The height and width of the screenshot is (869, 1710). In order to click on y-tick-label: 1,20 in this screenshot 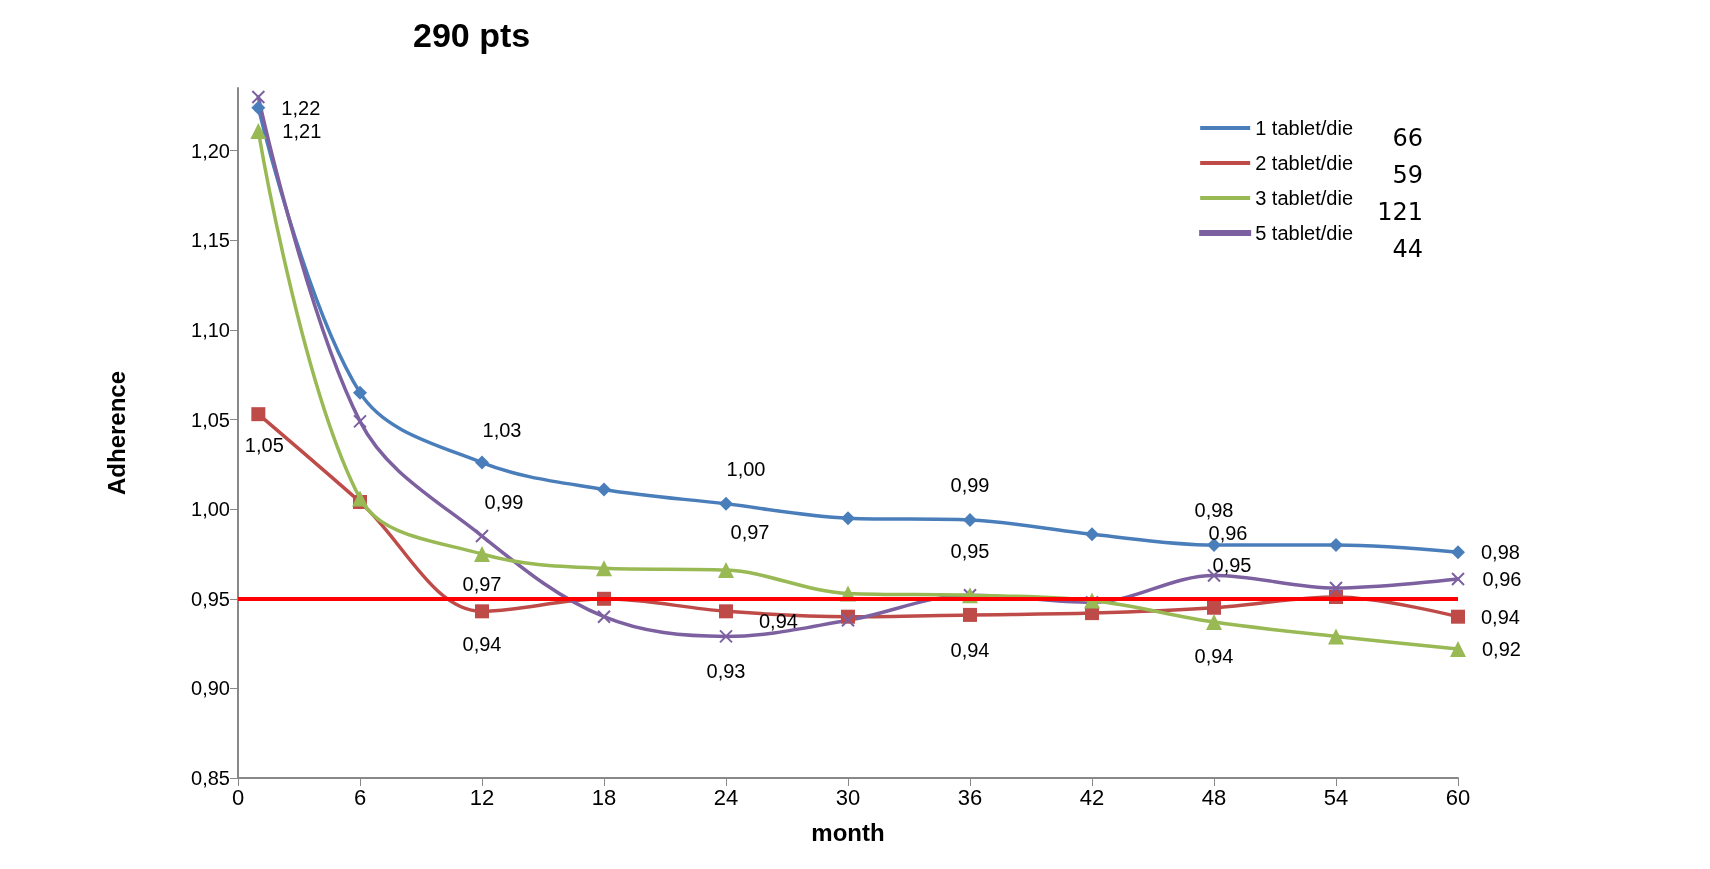, I will do `click(210, 150)`.